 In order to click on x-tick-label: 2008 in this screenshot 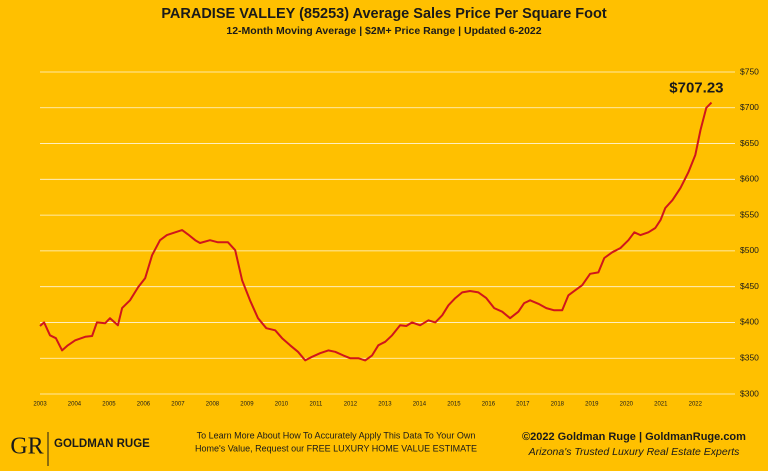, I will do `click(213, 405)`.